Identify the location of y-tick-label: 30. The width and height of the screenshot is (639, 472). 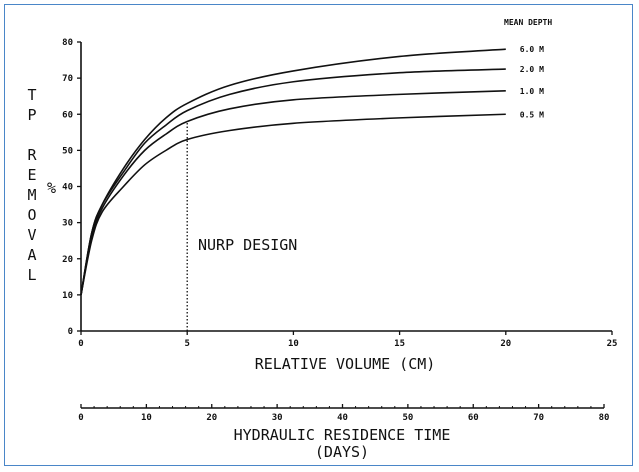
(67, 224).